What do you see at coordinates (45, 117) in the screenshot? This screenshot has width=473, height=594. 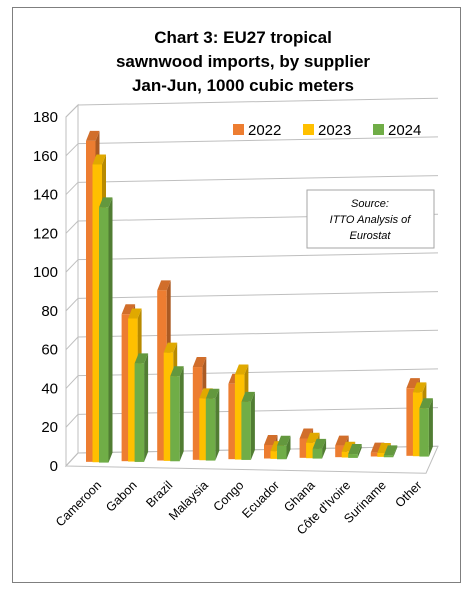 I see `y-tick-label: 180` at bounding box center [45, 117].